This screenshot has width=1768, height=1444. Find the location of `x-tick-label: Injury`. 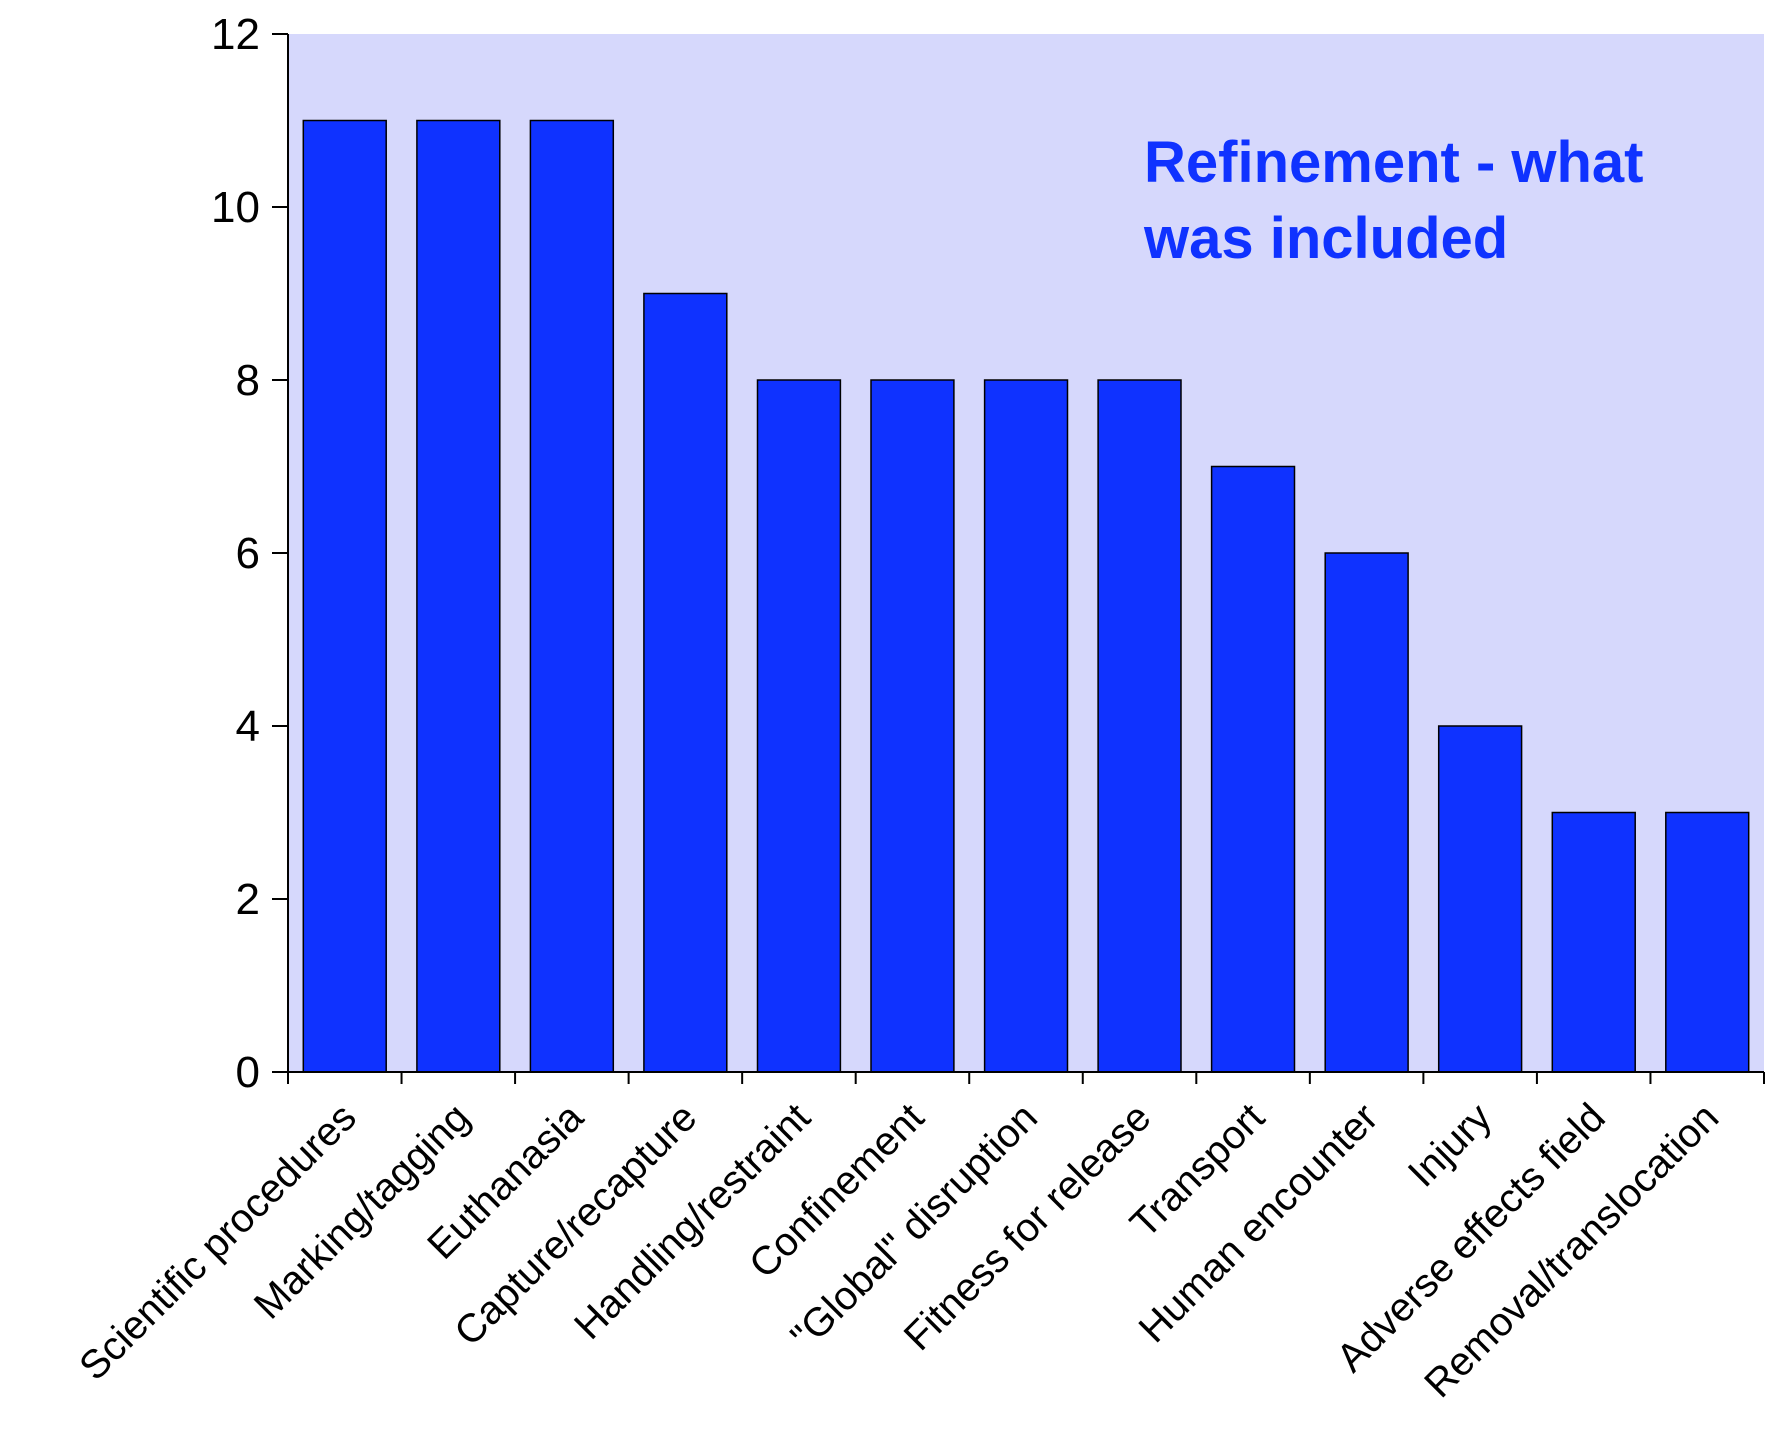

x-tick-label: Injury is located at coordinates (1450, 1145).